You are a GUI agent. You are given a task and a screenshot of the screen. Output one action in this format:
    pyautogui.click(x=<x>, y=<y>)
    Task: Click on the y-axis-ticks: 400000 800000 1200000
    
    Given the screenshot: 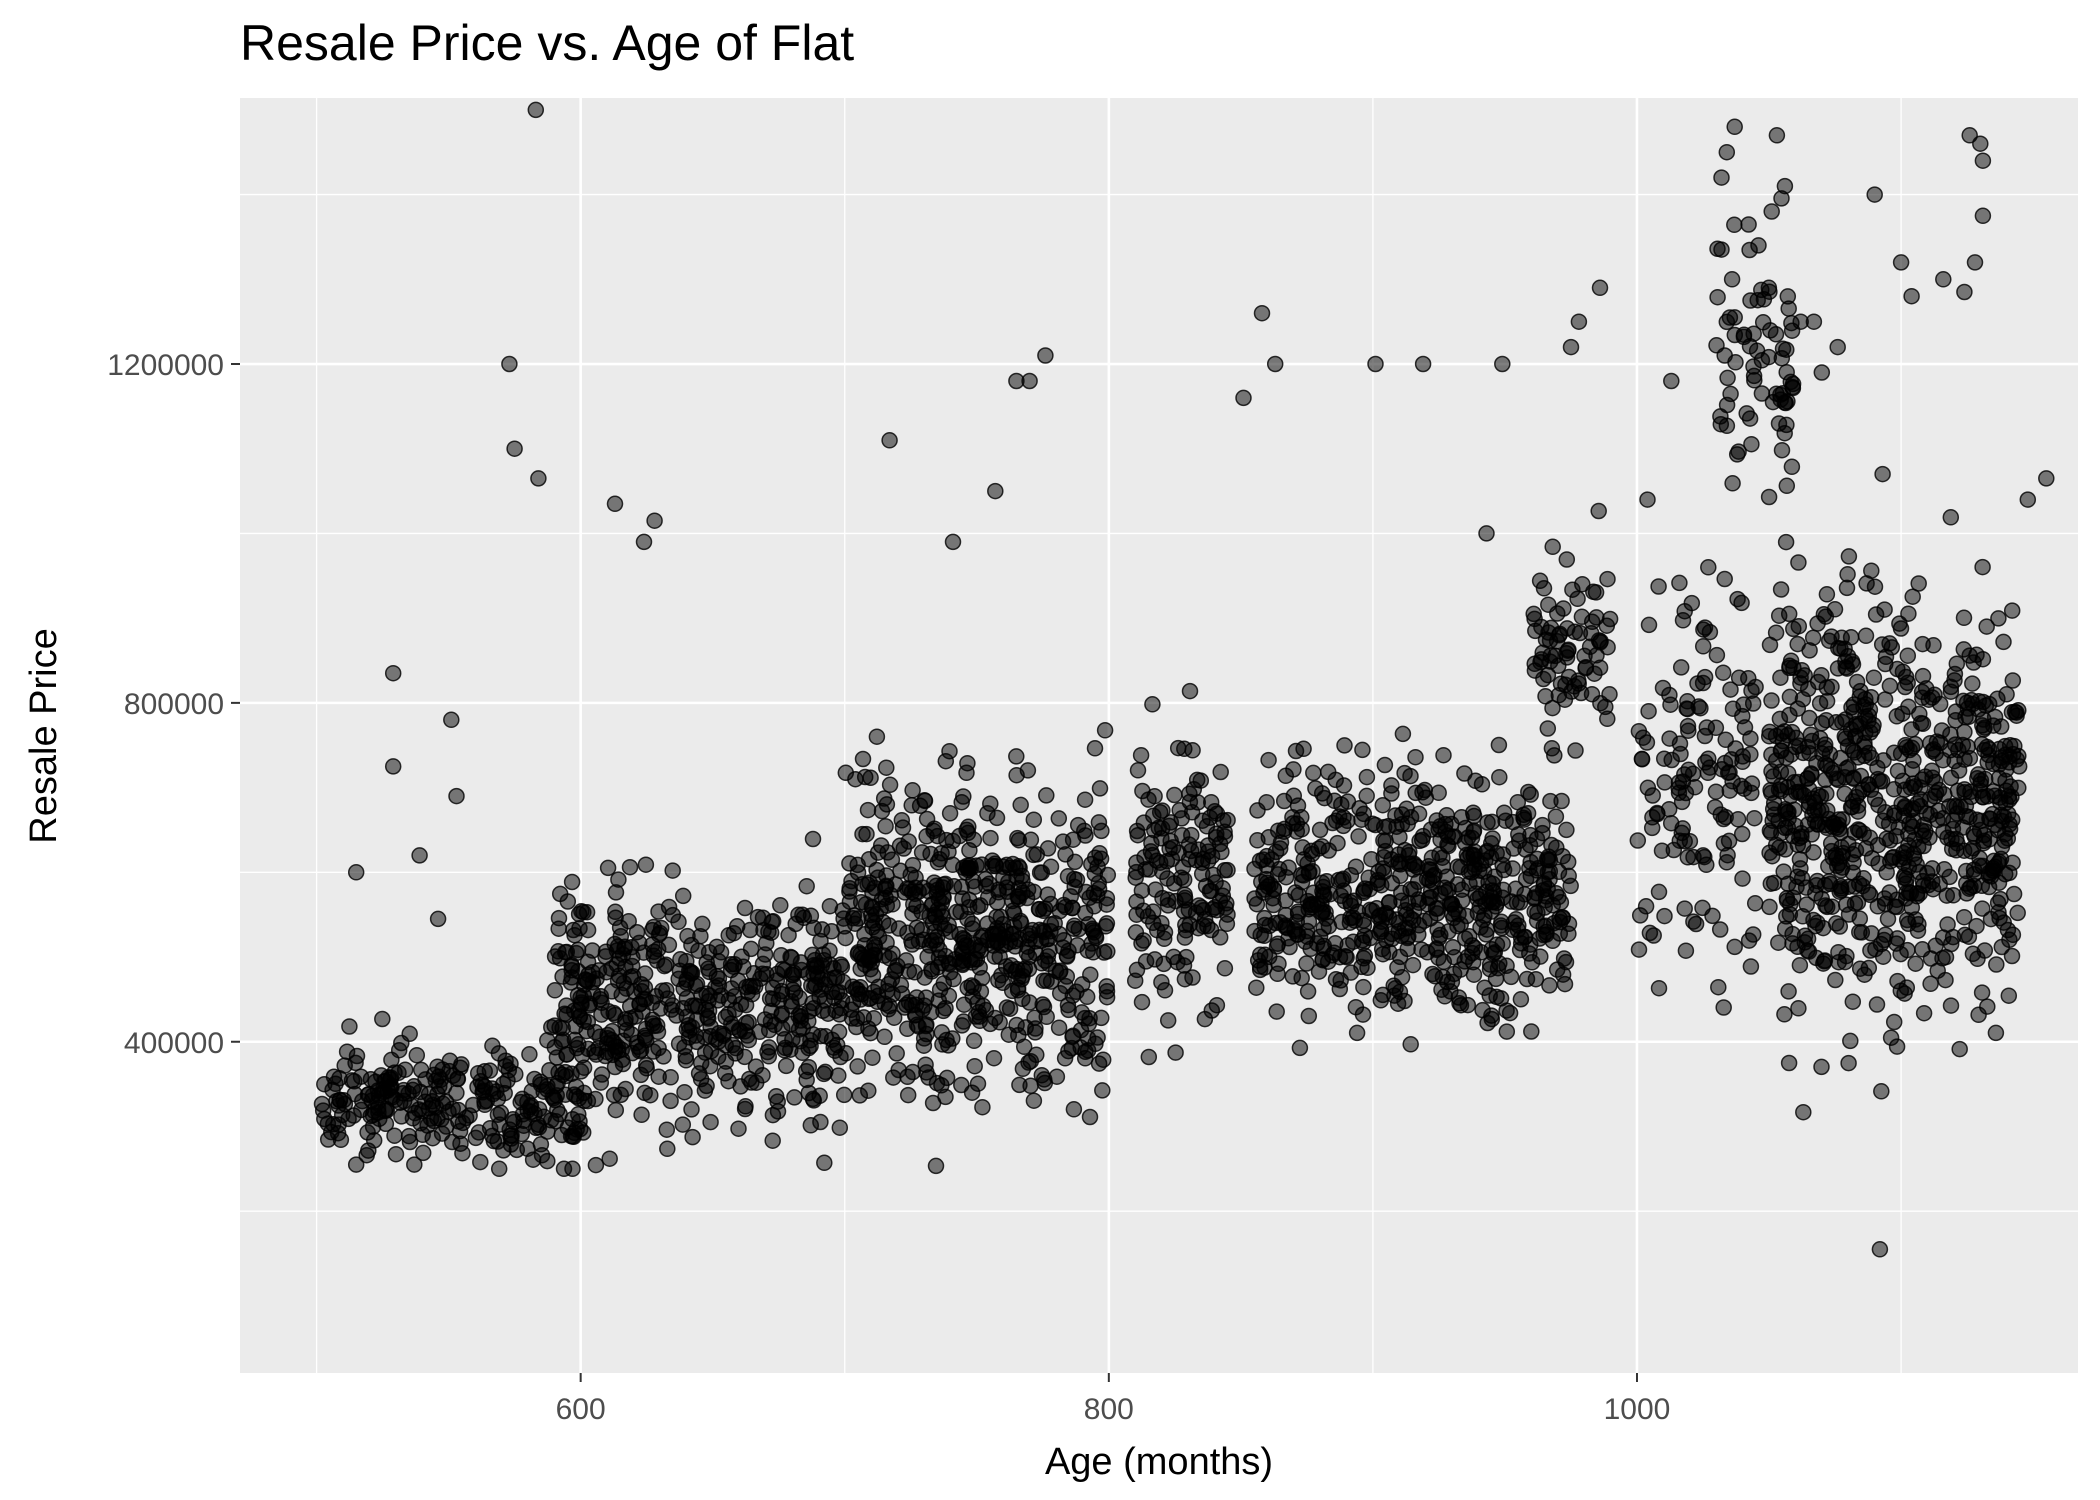 What is the action you would take?
    pyautogui.click(x=173, y=704)
    